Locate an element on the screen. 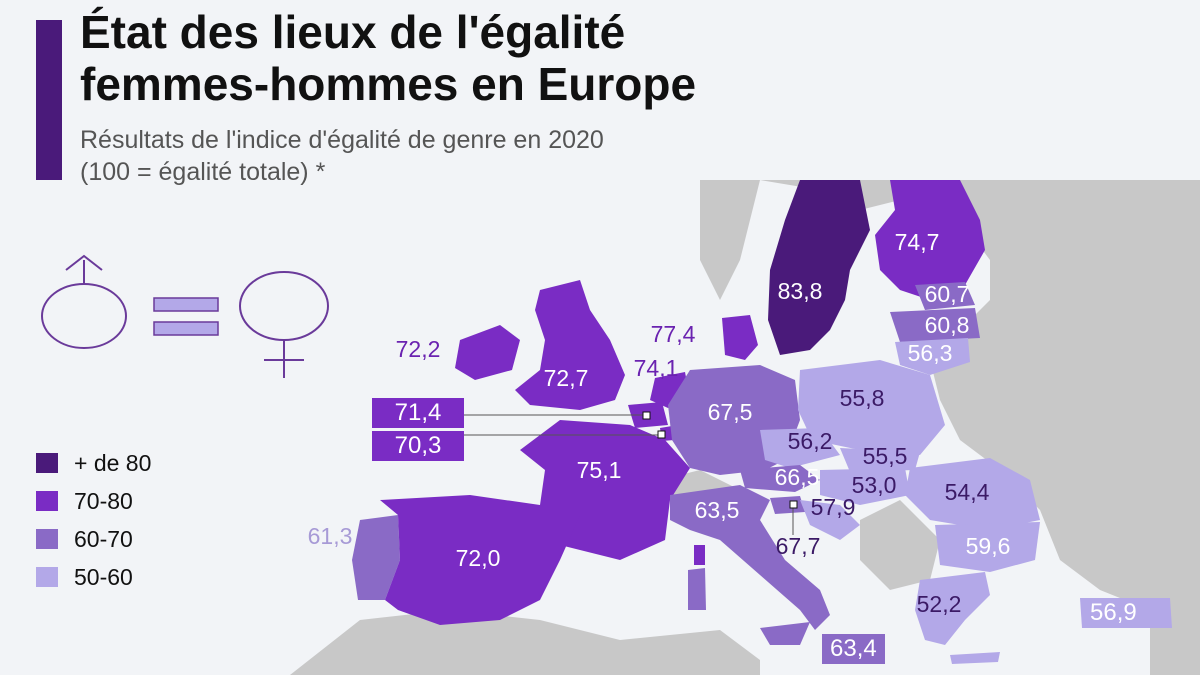  czechia-value: 56,2 is located at coordinates (810, 441).